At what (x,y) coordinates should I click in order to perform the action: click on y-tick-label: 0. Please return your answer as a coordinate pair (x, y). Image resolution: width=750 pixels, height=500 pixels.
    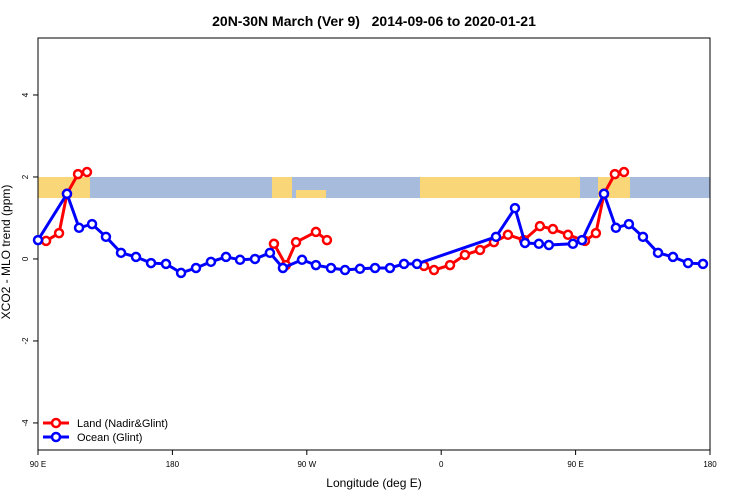
    Looking at the image, I should click on (25, 258).